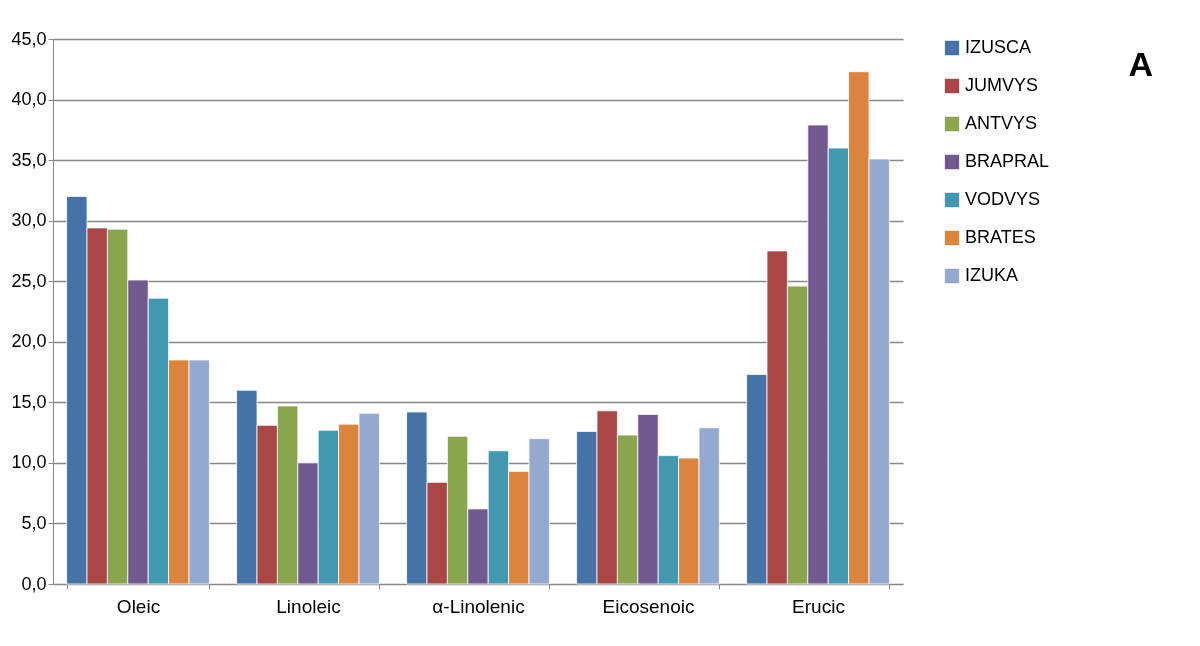 This screenshot has height=646, width=1200. I want to click on legend-label: ANTVYS, so click(1001, 123).